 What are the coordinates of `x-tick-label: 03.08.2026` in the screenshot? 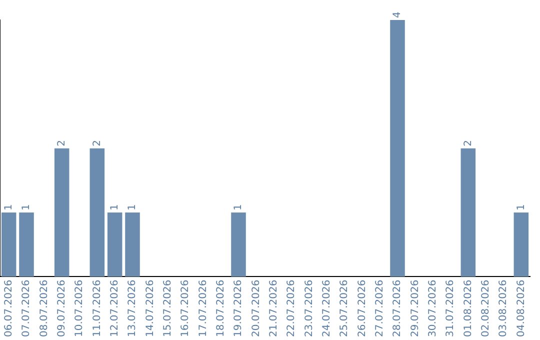 It's located at (504, 309).